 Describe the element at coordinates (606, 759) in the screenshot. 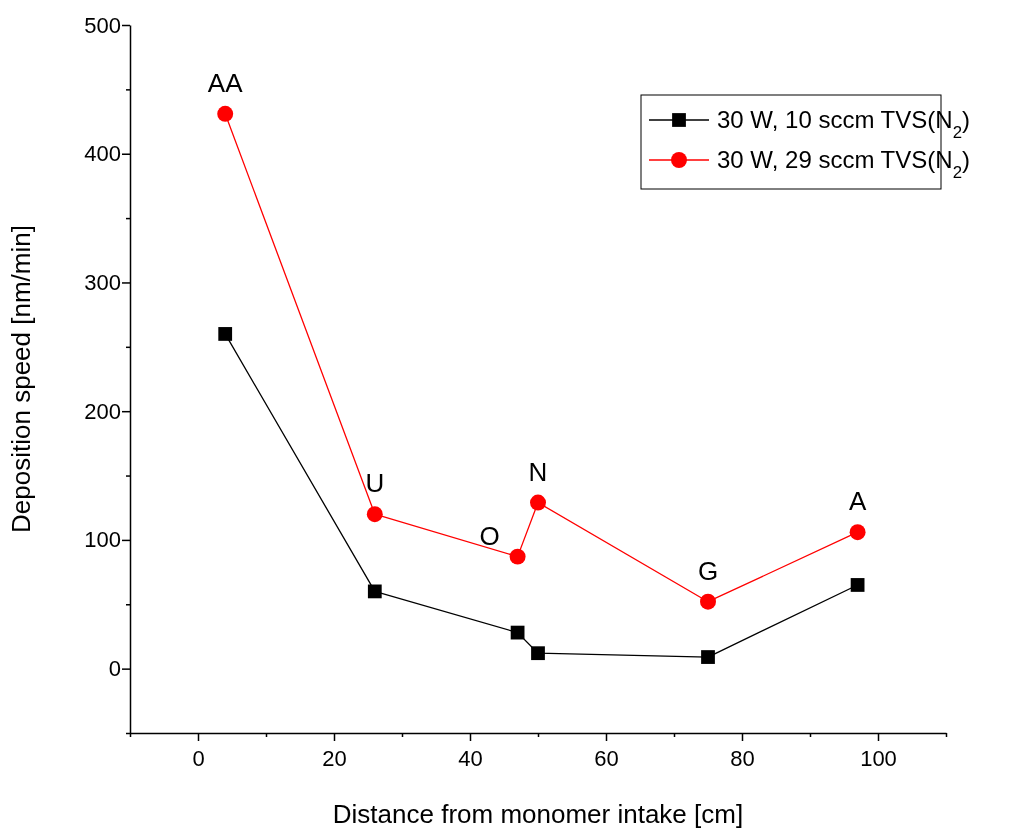

I see `x-tick-label: 60` at that location.